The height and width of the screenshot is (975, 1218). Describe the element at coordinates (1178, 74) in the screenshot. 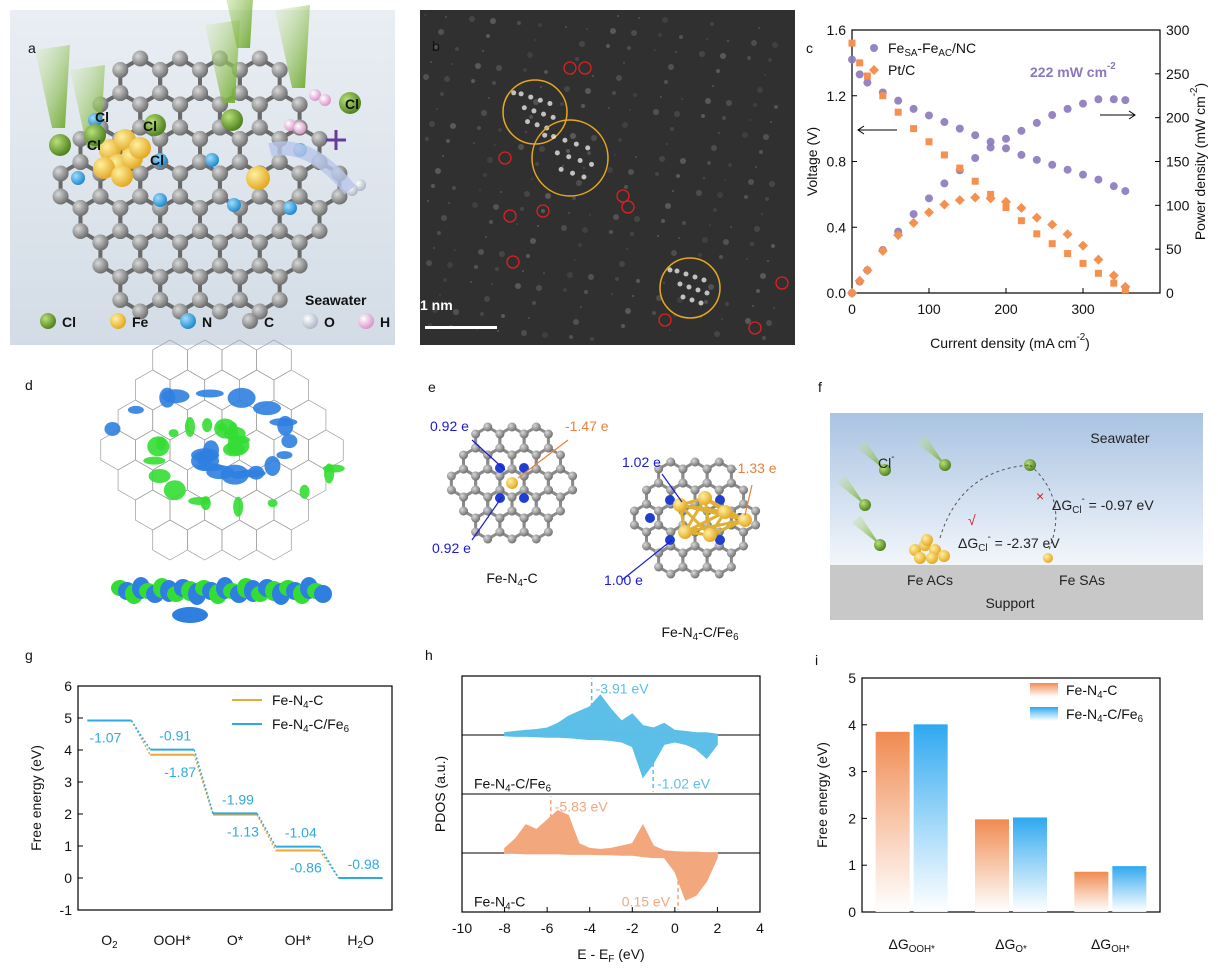

I see `y-tick-label: 250` at that location.